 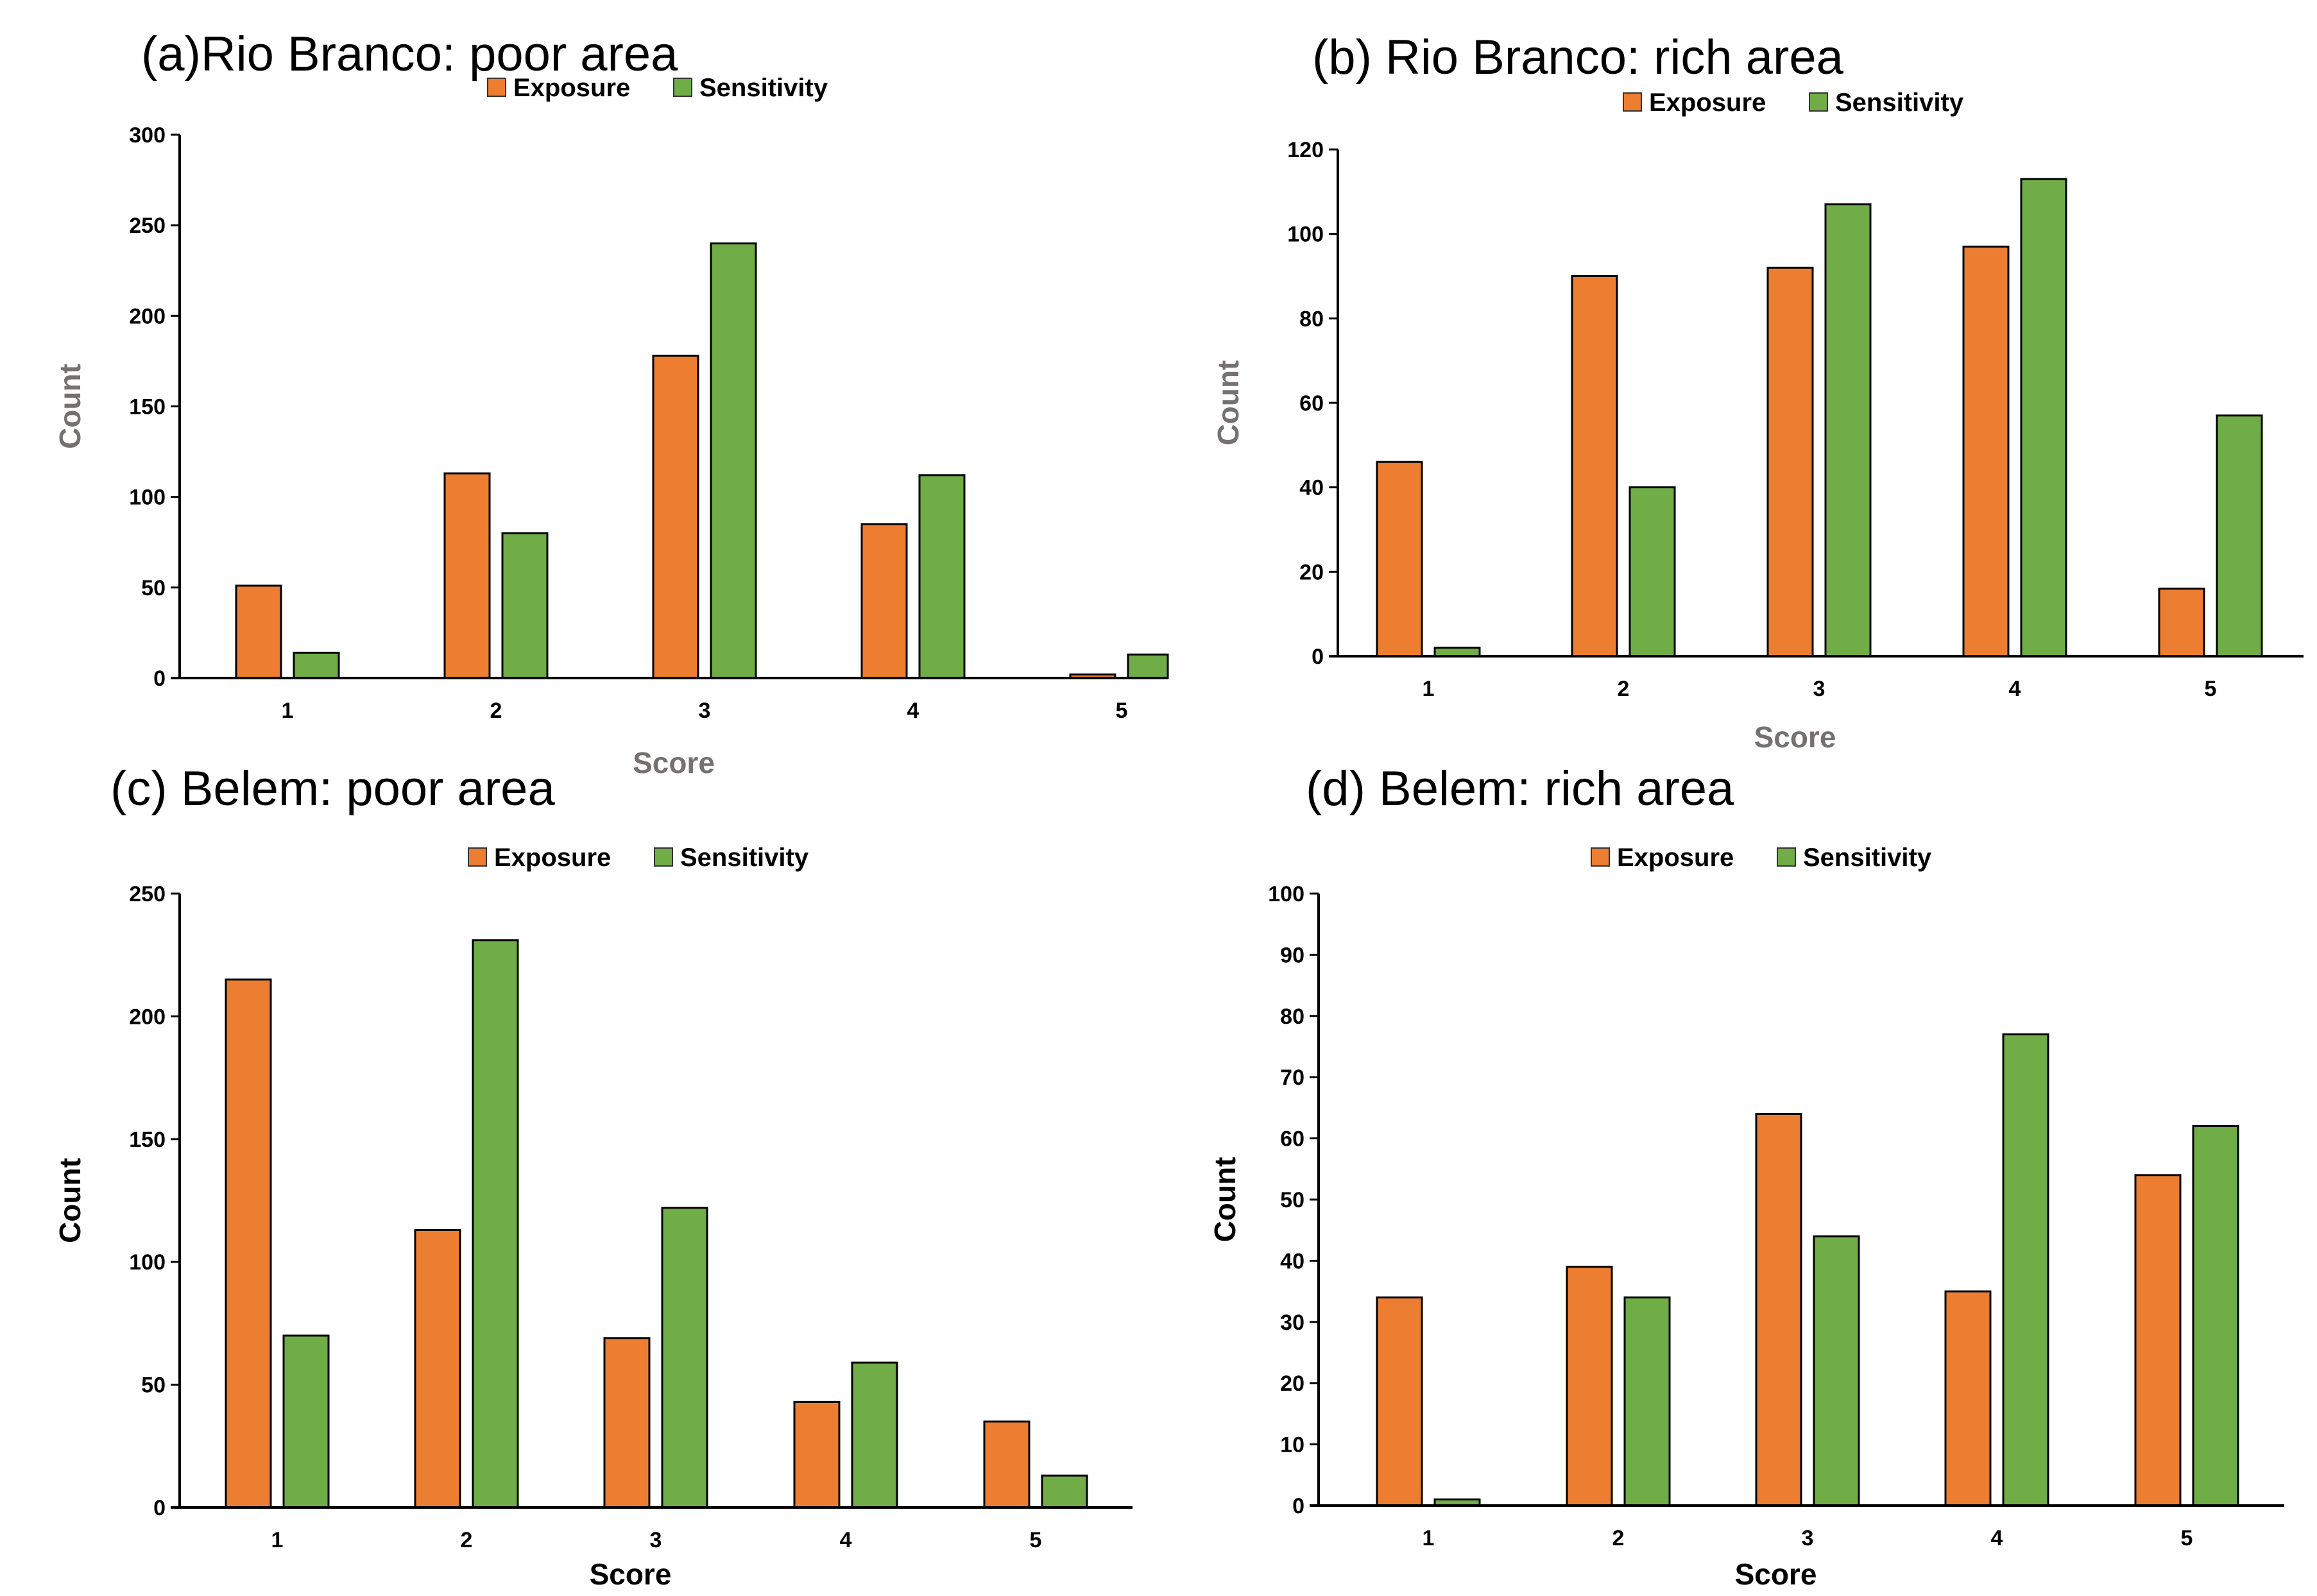 What do you see at coordinates (1520, 788) in the screenshot?
I see `chart-title: (d) Belem: rich area` at bounding box center [1520, 788].